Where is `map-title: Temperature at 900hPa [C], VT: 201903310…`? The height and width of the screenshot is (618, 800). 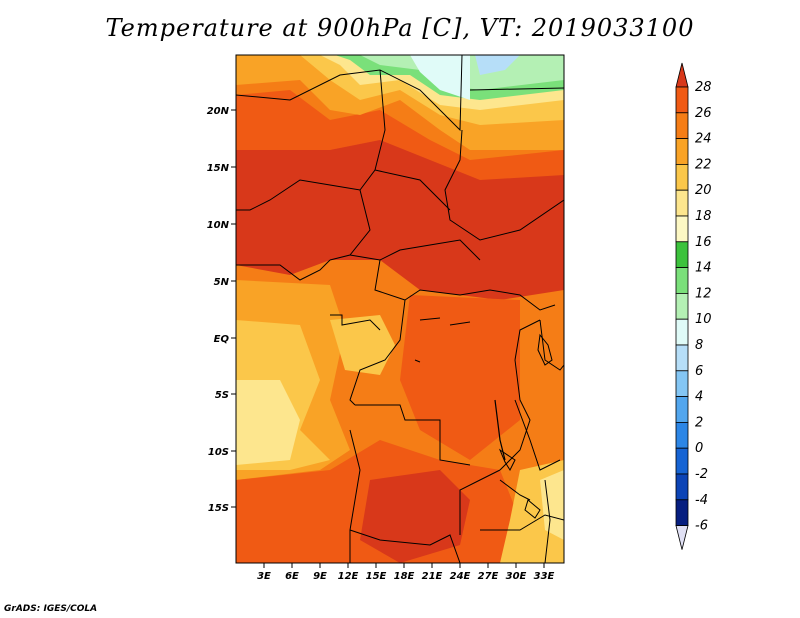 map-title: Temperature at 900hPa [C], VT: 201903310… is located at coordinates (400, 28).